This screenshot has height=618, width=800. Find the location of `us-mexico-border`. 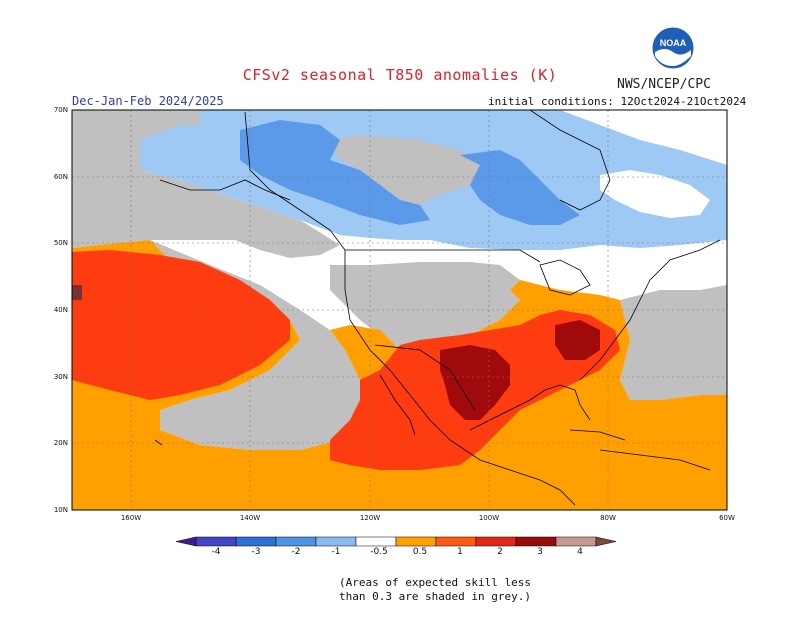

us-mexico-border is located at coordinates (425, 377).